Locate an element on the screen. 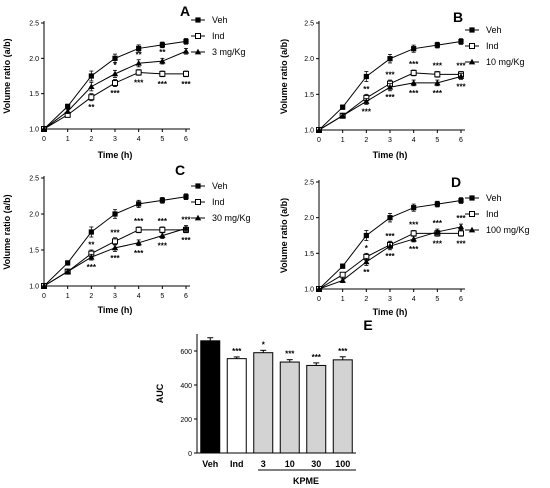 This screenshot has height=488, width=550. y-tick-label: 2.5 is located at coordinates (34, 24).